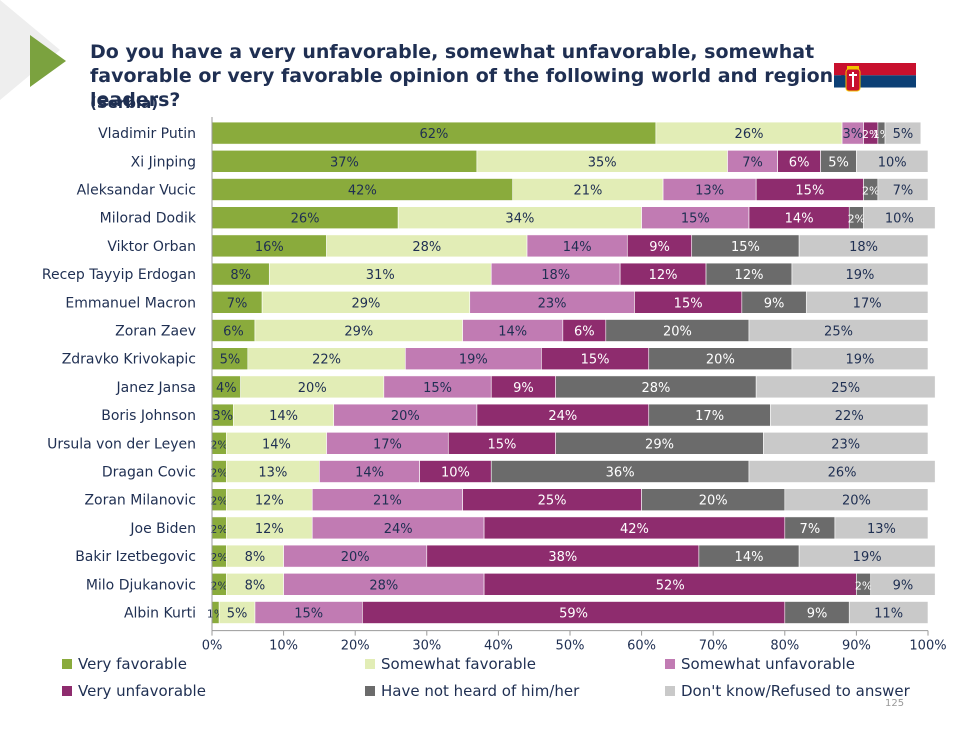 The image size is (980, 731). Describe the element at coordinates (519, 219) in the screenshot. I see `data-label: 34%` at that location.